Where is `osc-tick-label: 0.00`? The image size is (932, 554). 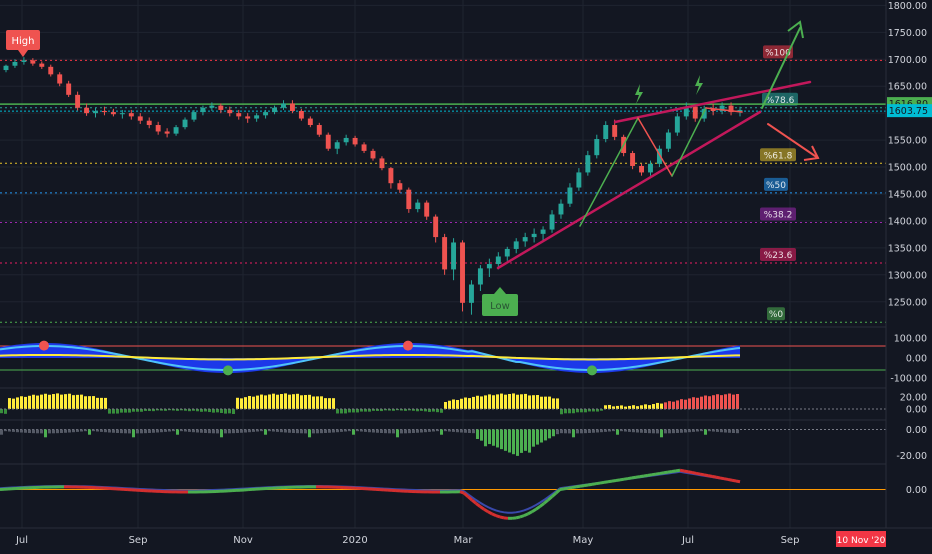 osc-tick-label: 0.00 is located at coordinates (916, 359).